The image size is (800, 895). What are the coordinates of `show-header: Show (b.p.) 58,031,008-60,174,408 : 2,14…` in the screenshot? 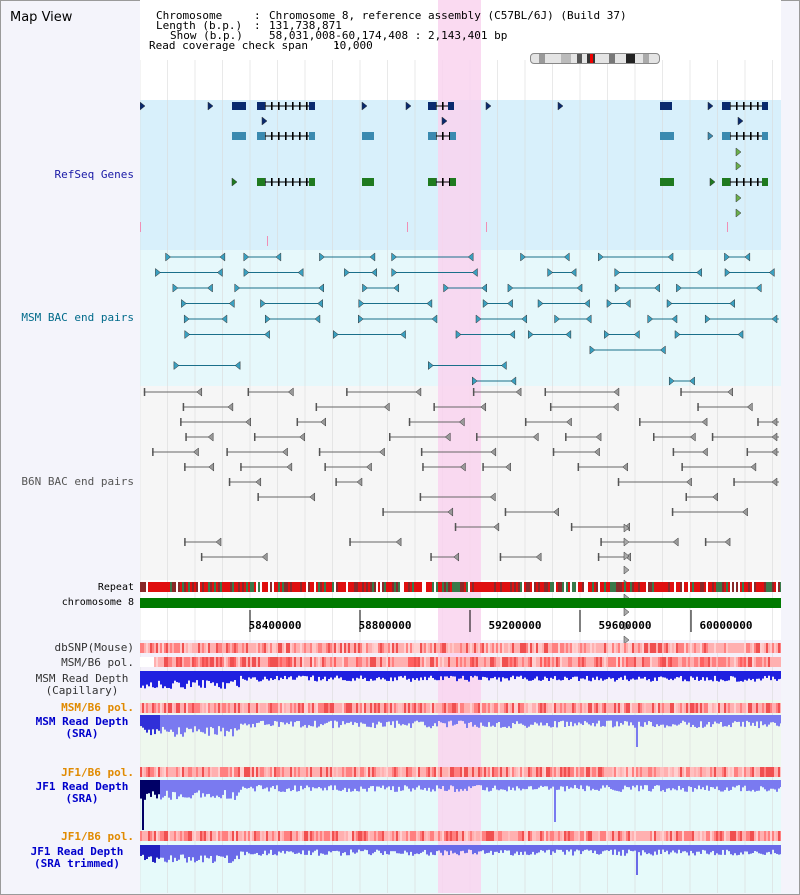 It's located at (328, 45).